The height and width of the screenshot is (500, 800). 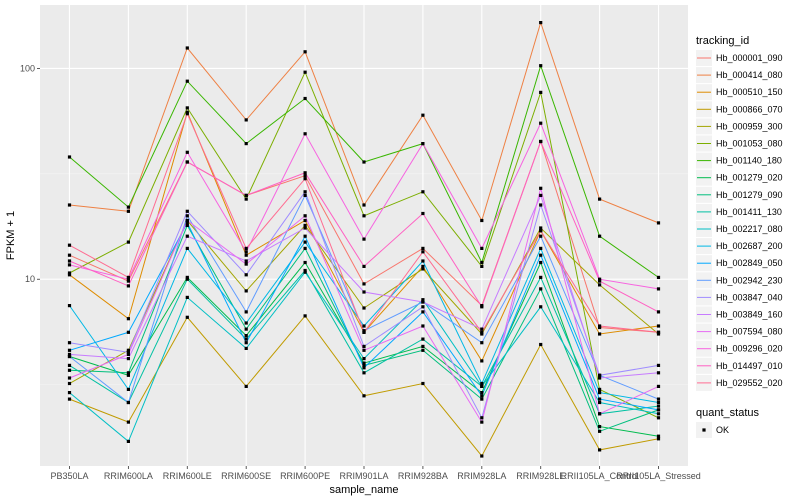 I want to click on x-tick-label: RRII105LA_Stressed, so click(x=658, y=476).